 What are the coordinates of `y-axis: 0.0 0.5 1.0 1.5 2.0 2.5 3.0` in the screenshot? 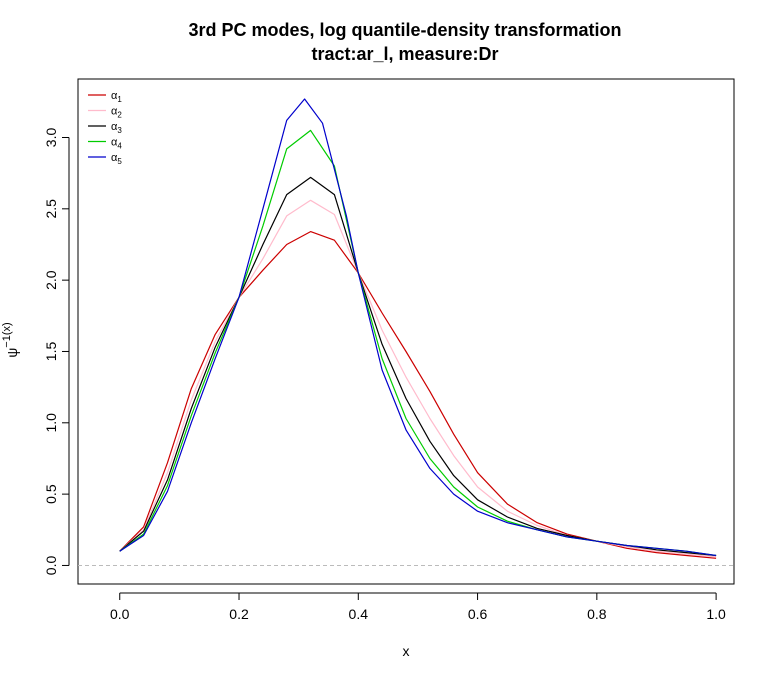 It's located at (56, 352).